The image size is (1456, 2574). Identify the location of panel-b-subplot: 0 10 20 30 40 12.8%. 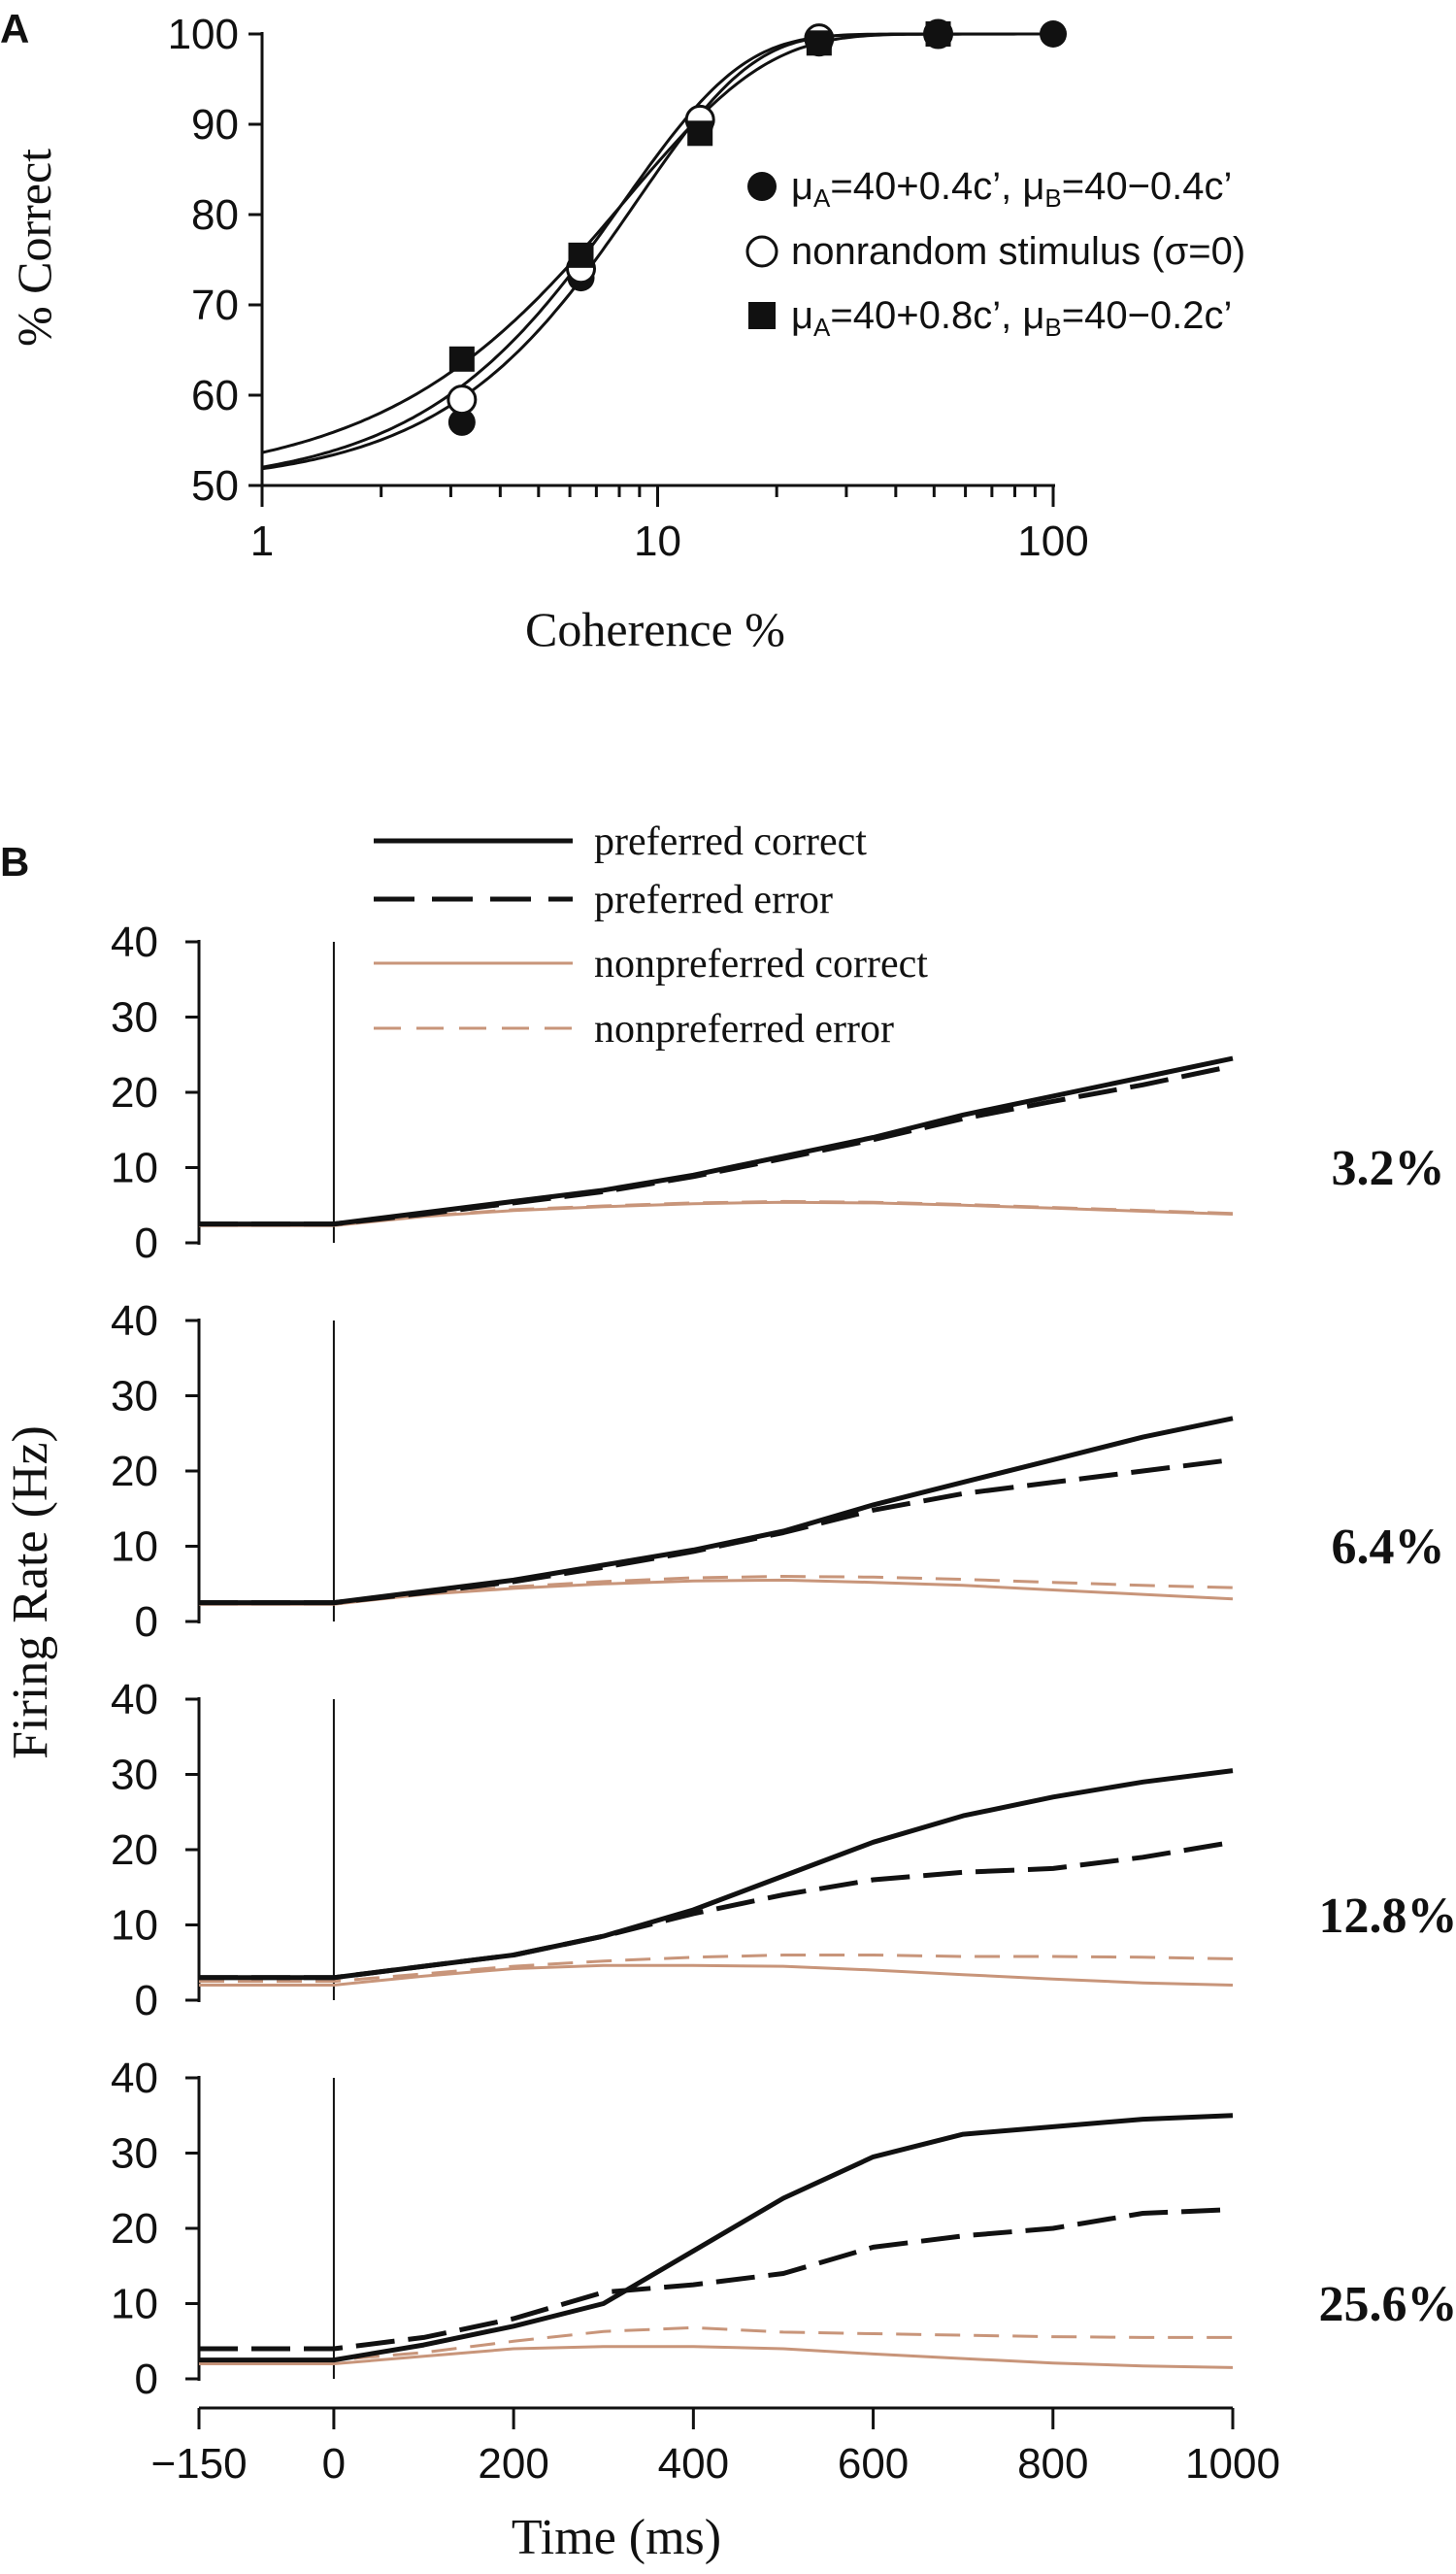
(783, 1850).